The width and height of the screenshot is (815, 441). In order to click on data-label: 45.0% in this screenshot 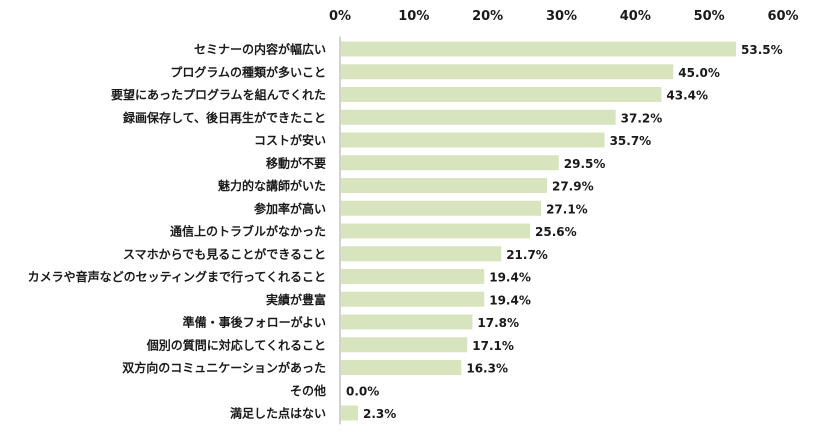, I will do `click(699, 73)`.